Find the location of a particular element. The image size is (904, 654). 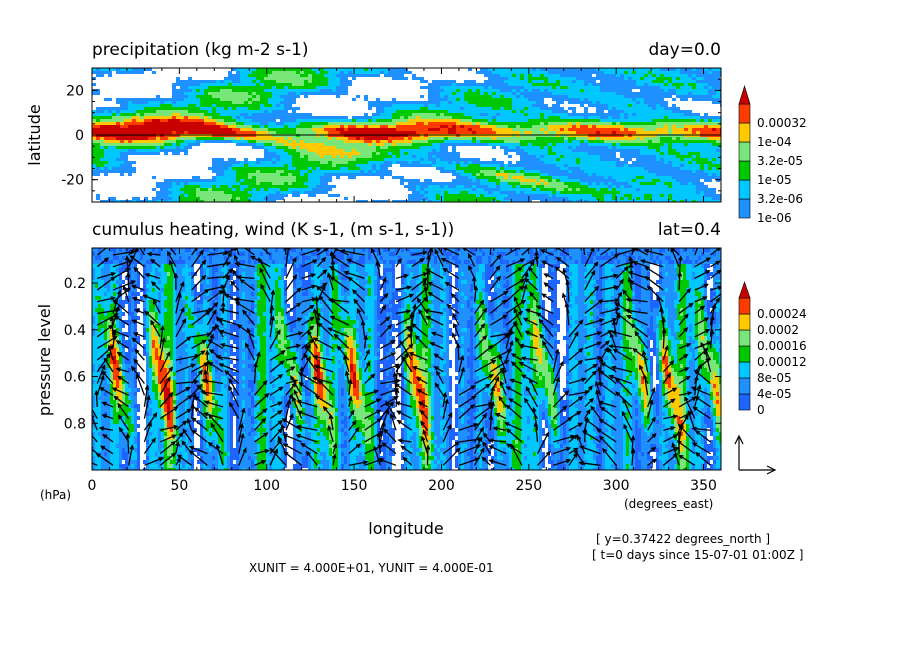

heating-x-tick-label: 50 is located at coordinates (179, 486).